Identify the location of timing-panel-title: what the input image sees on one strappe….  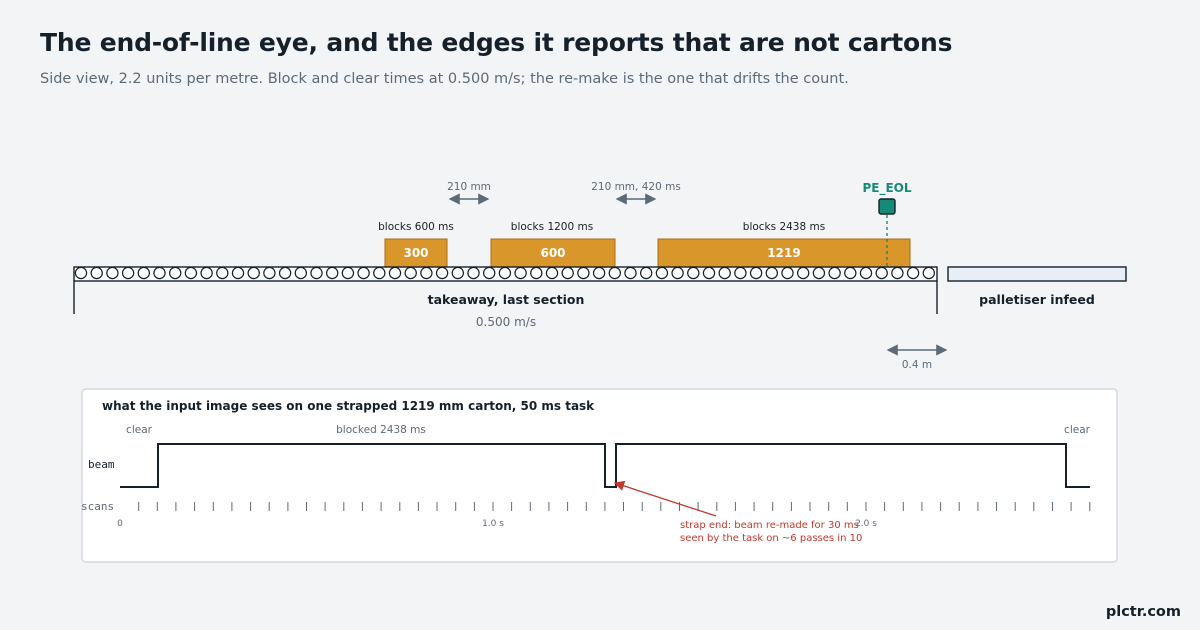
(348, 406).